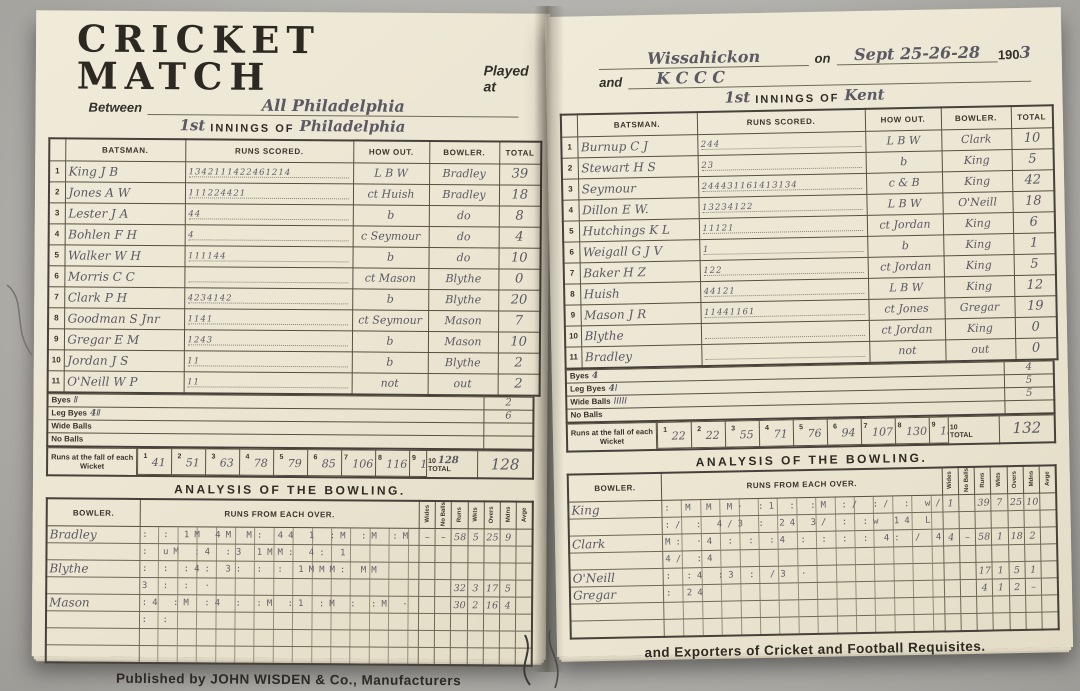  I want to click on fall-cell-10: 10 128 TOTAL, so click(452, 464).